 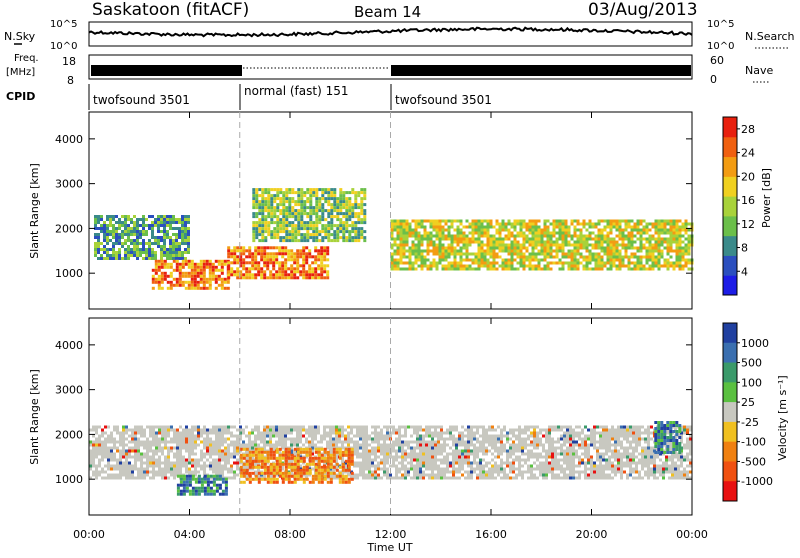 I want to click on colorbar-tick-label: 20, so click(x=748, y=176).